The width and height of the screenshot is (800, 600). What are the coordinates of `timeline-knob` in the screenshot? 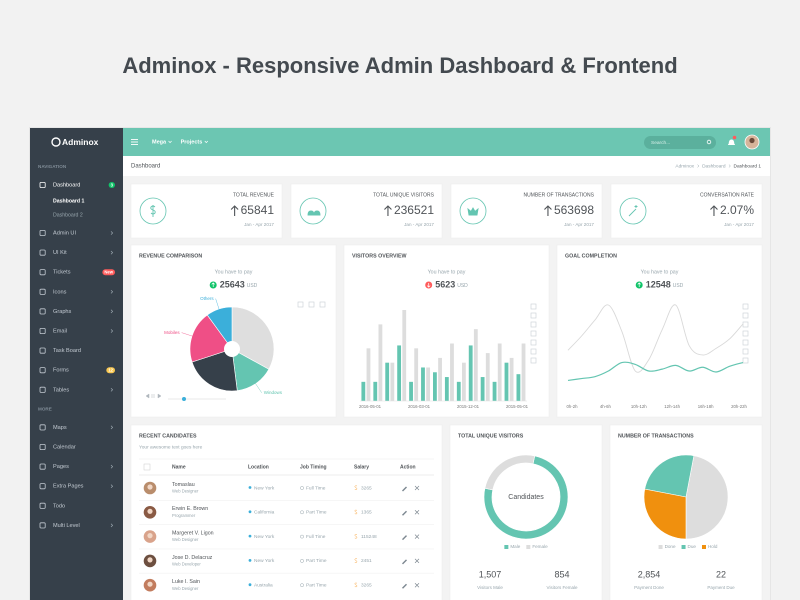 It's located at (184, 399).